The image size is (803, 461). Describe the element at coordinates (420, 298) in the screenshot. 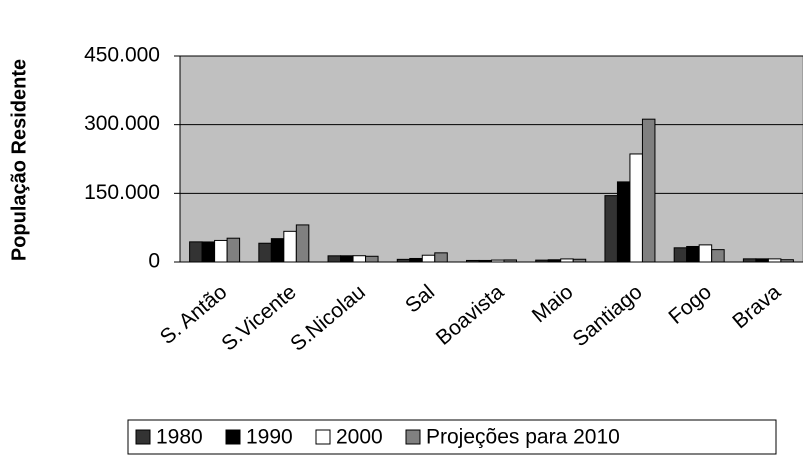

I see `x-tick-label: Sal` at that location.